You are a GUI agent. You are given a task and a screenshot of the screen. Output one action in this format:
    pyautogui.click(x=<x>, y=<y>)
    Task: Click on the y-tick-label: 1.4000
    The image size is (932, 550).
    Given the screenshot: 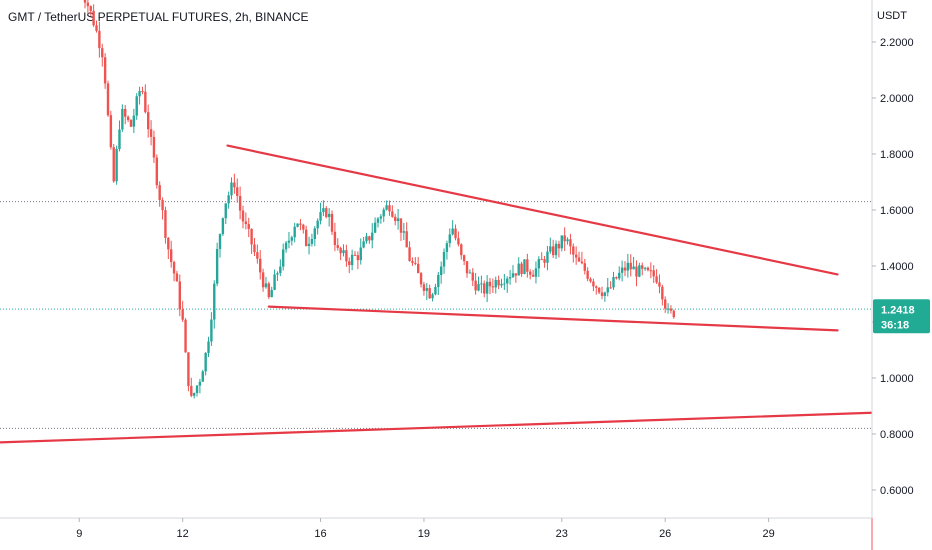 What is the action you would take?
    pyautogui.click(x=897, y=267)
    